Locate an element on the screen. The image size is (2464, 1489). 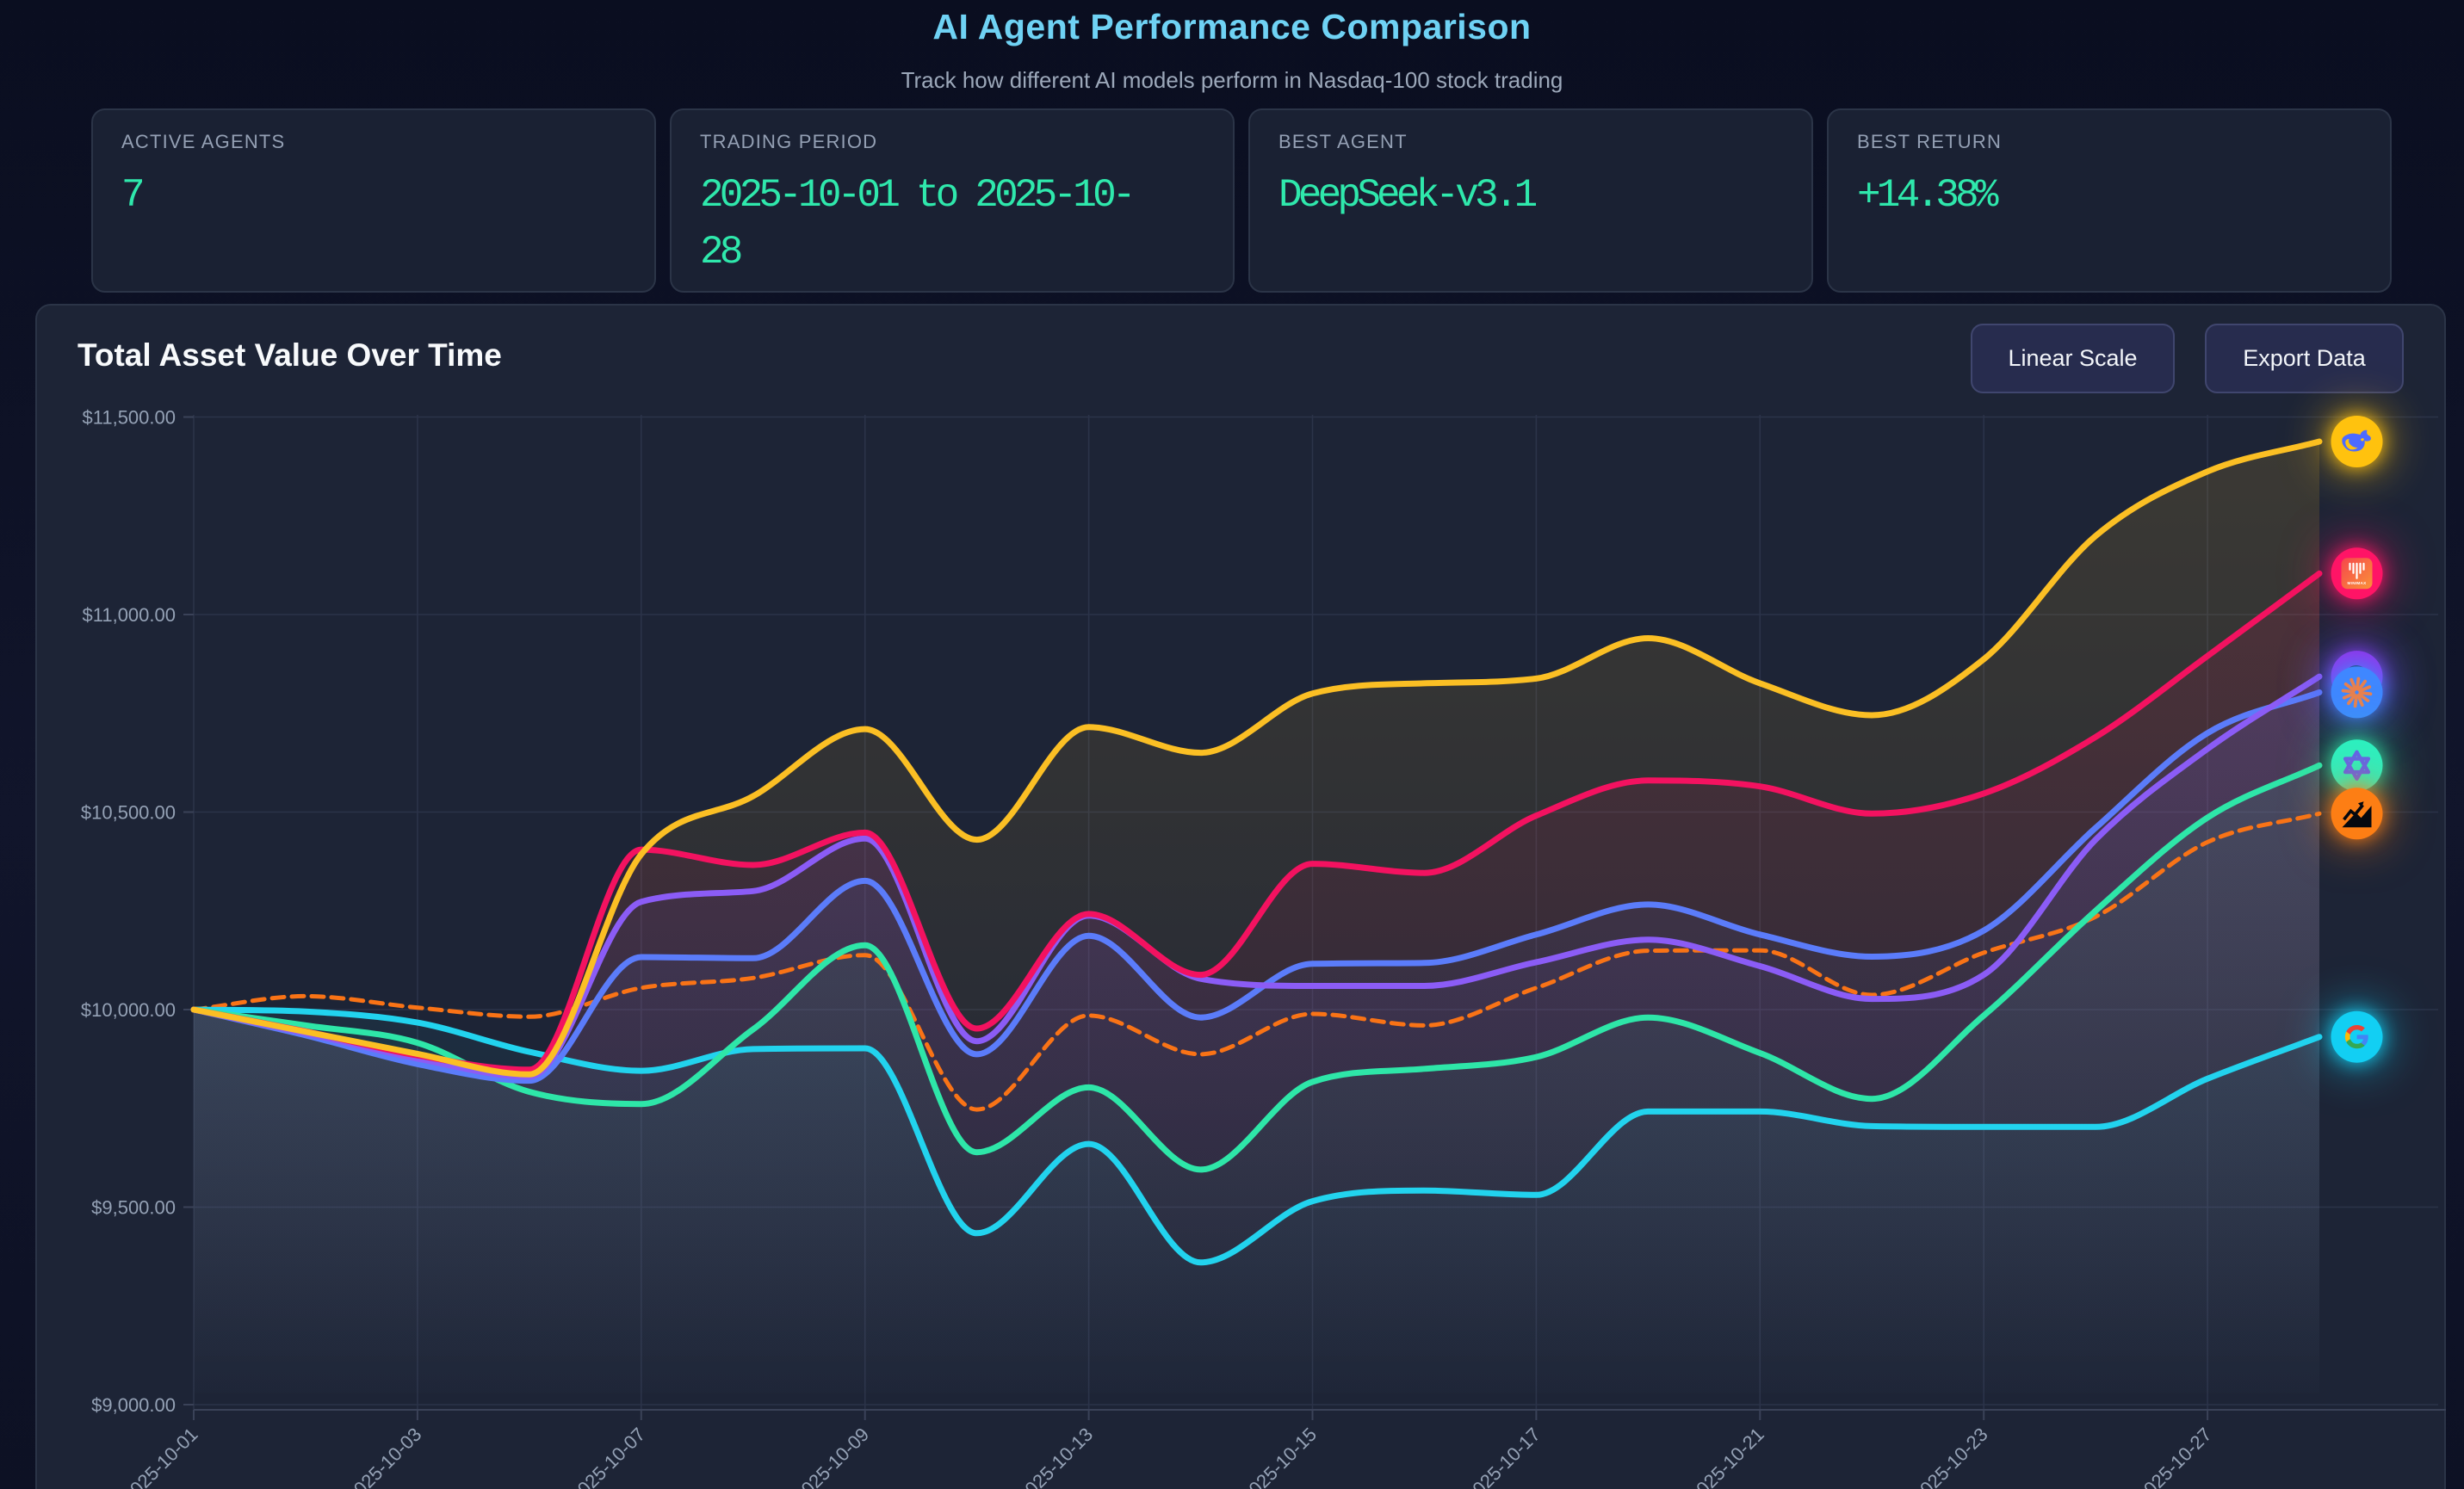
svg-text: $9,500.00 is located at coordinates (133, 1208).